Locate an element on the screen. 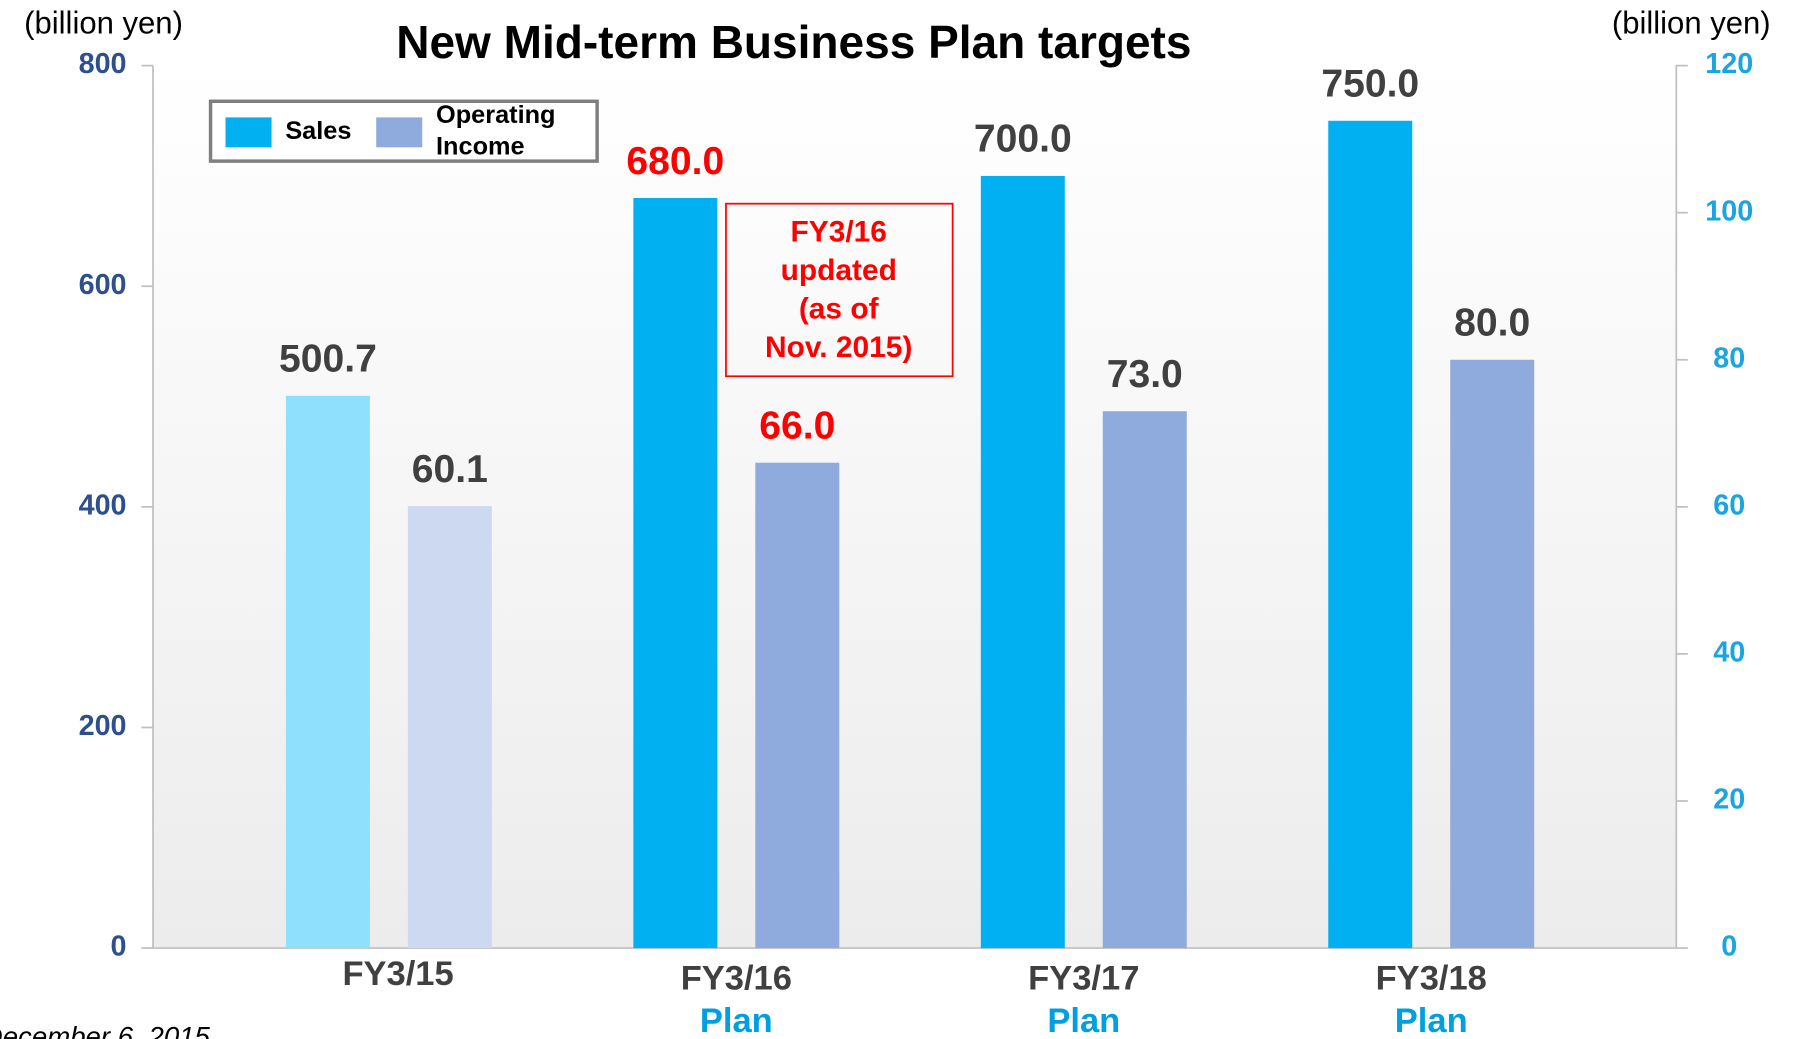 The width and height of the screenshot is (1804, 1039). y2-tick-label: 120 is located at coordinates (1729, 64).